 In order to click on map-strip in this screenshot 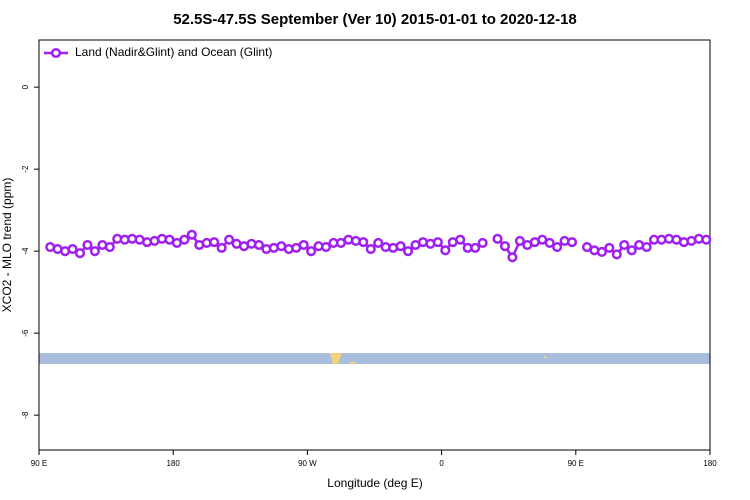, I will do `click(374, 358)`.